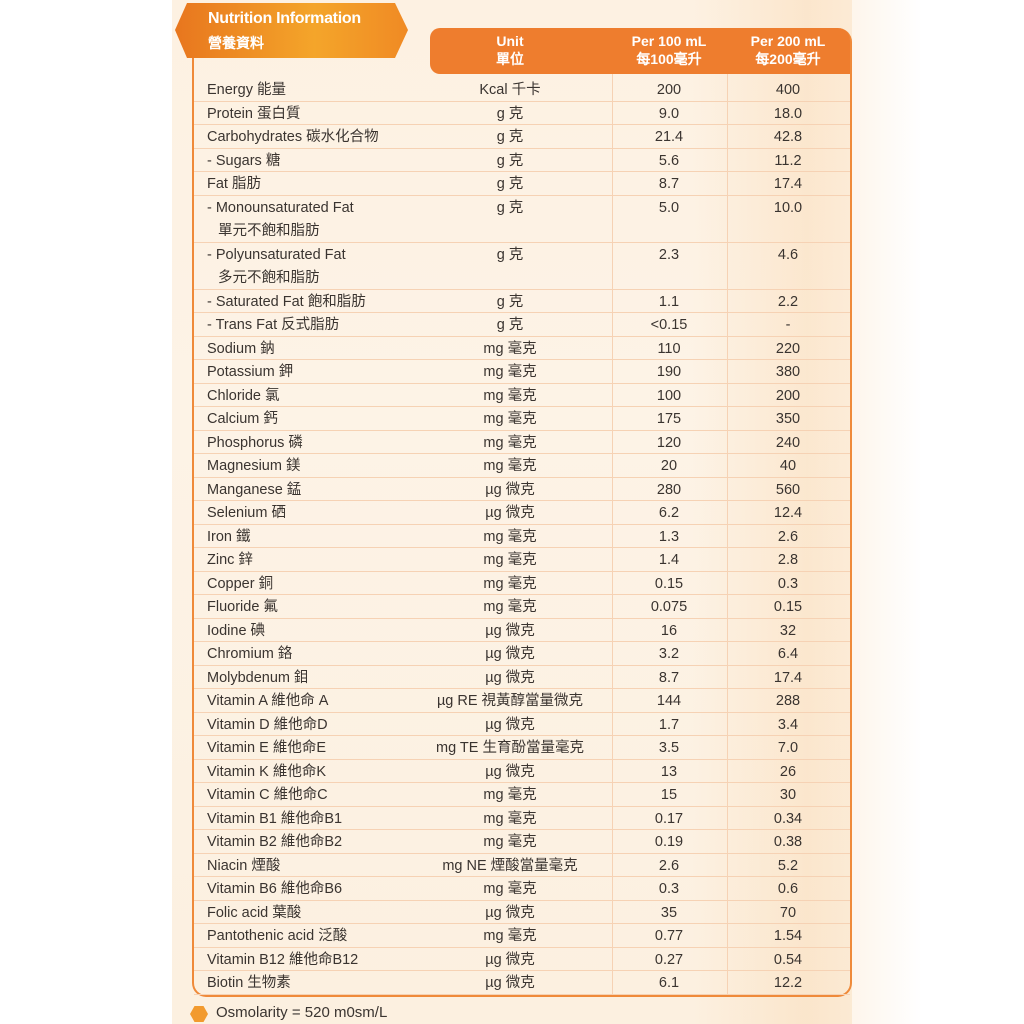  What do you see at coordinates (254, 466) in the screenshot?
I see `nutrient-name: Magnesium 鎂` at bounding box center [254, 466].